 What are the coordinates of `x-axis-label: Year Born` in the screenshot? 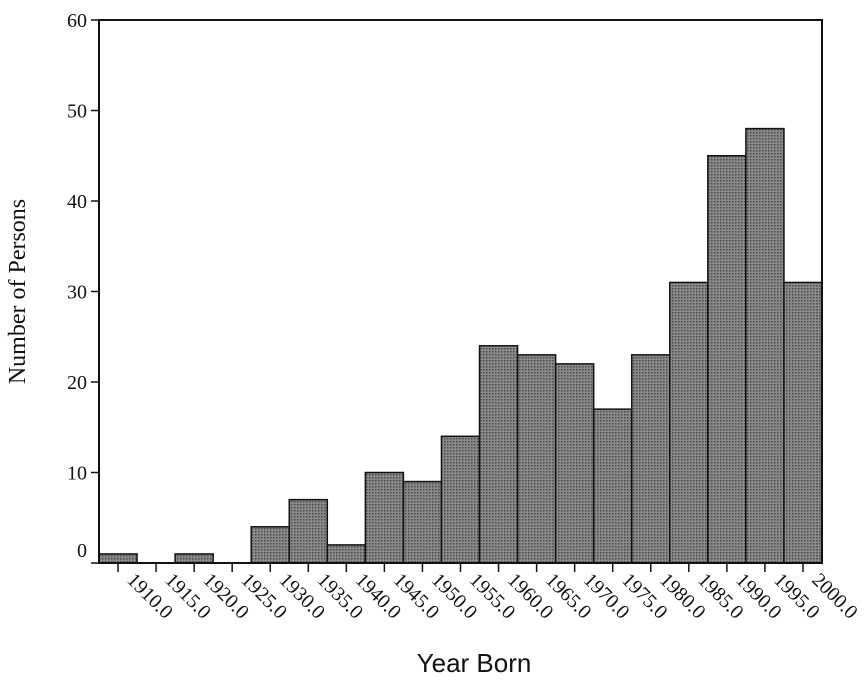 It's located at (474, 663).